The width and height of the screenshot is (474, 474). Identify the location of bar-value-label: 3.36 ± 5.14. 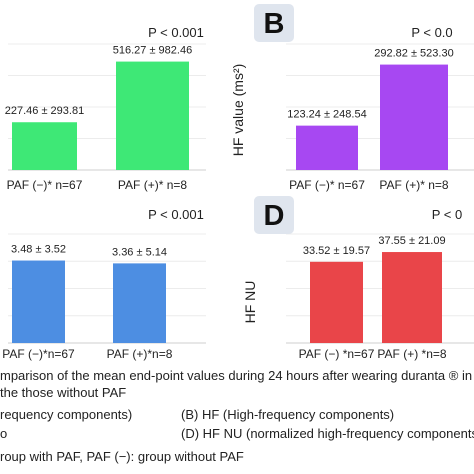
(139, 252).